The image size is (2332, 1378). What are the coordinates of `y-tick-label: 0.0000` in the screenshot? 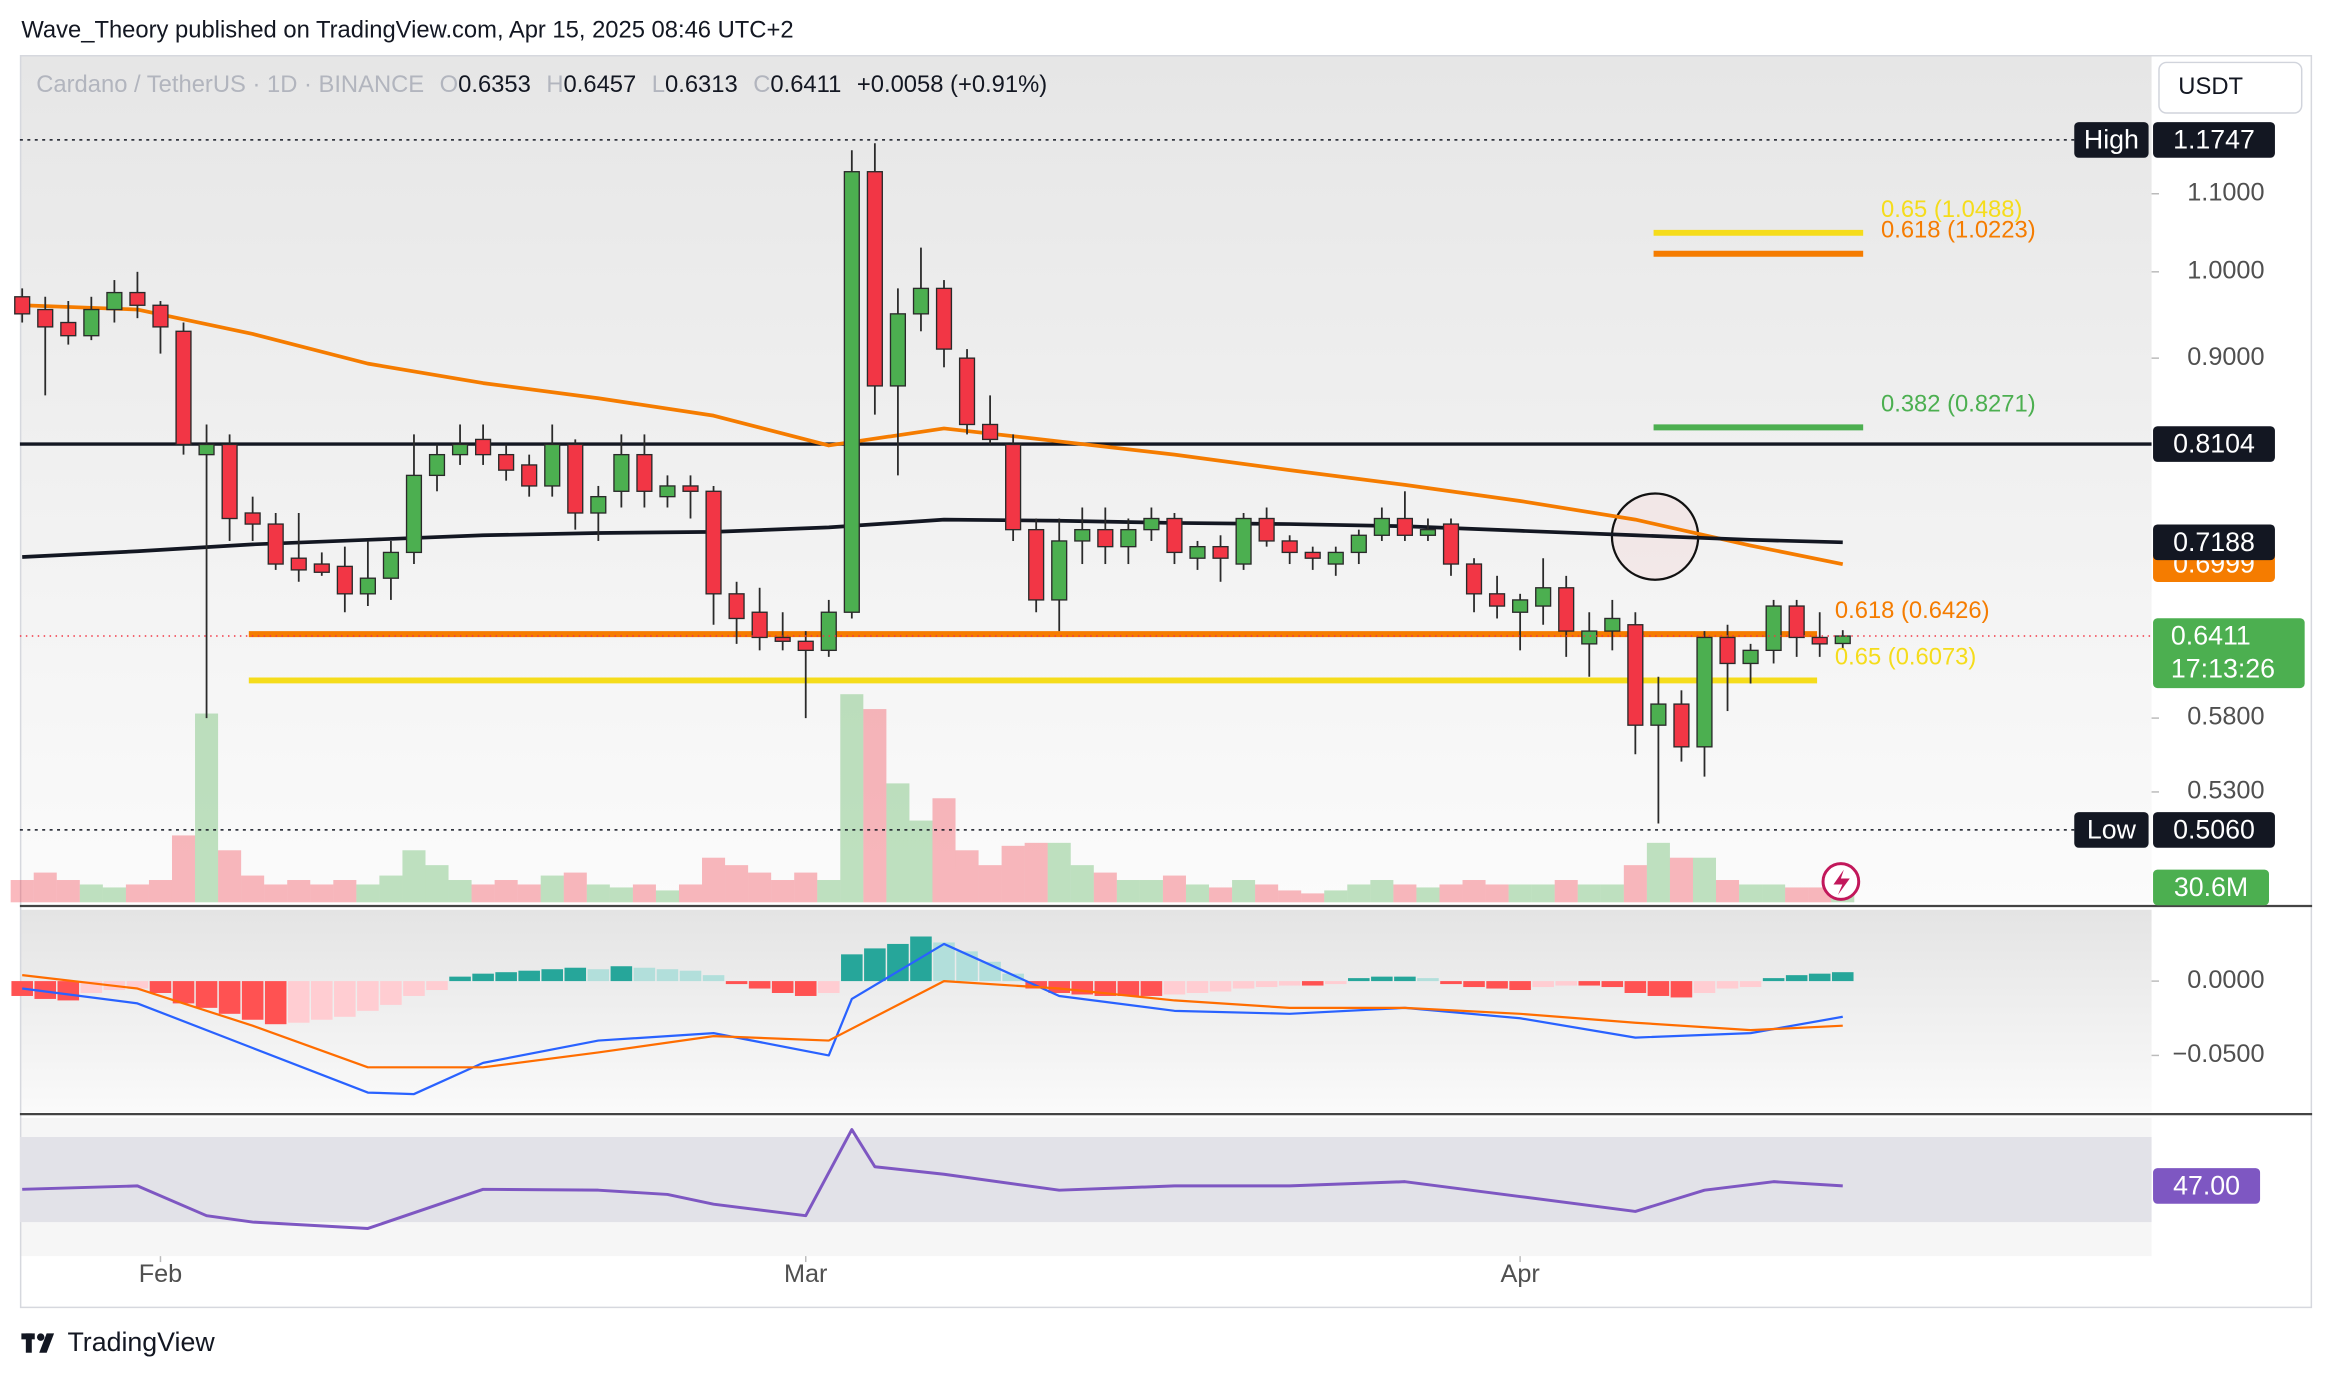 It's located at (2225, 980).